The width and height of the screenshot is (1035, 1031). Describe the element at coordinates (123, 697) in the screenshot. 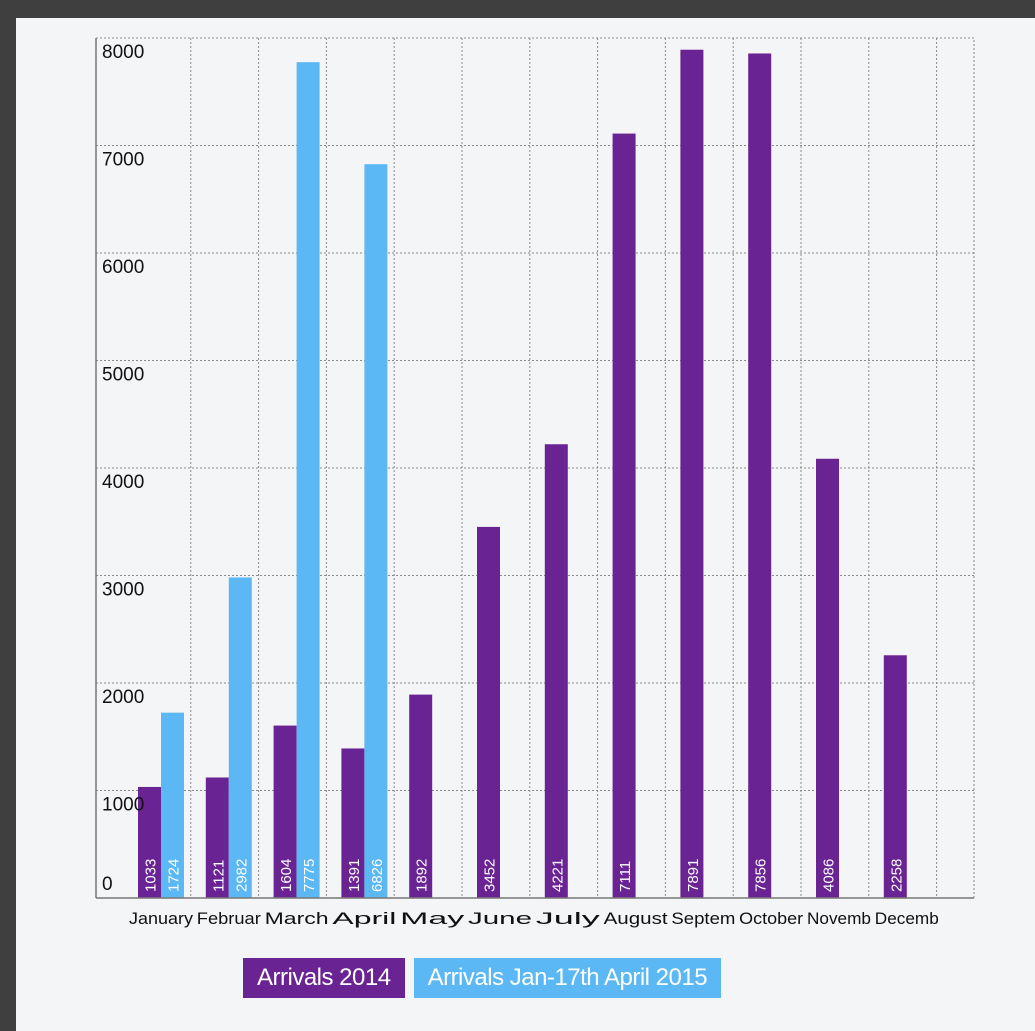

I see `y-tick-label: 2000` at that location.